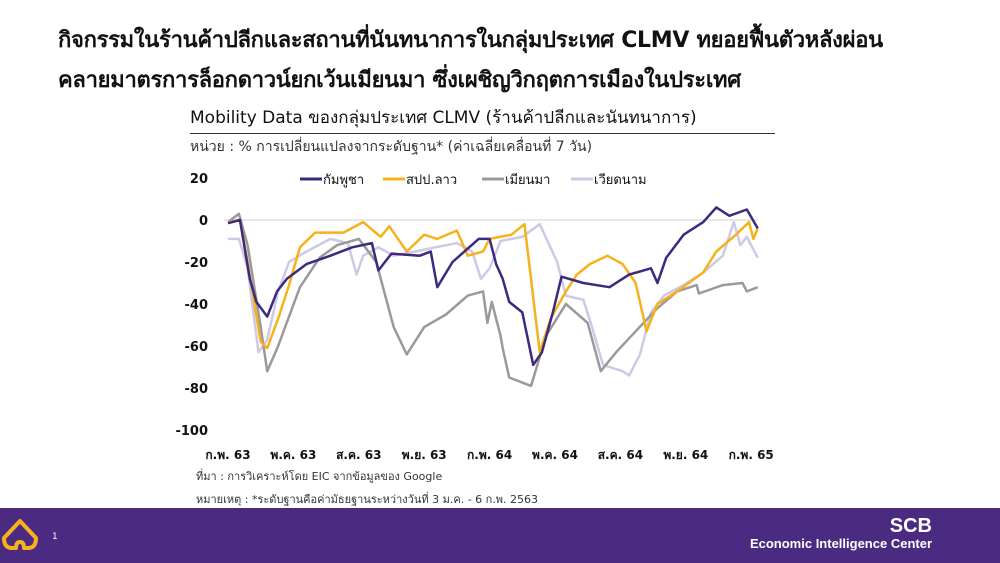  I want to click on x-tick-label: ส.ค. 64, so click(620, 455).